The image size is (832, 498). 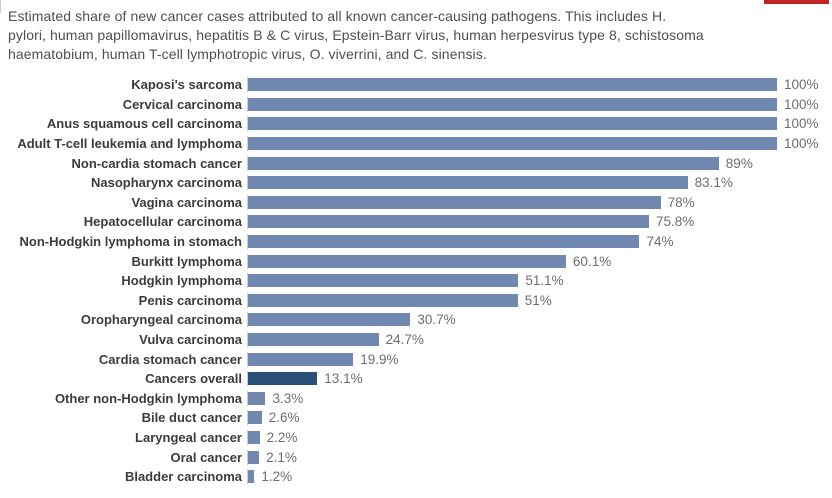 What do you see at coordinates (284, 418) in the screenshot?
I see `value-label: 2.6%` at bounding box center [284, 418].